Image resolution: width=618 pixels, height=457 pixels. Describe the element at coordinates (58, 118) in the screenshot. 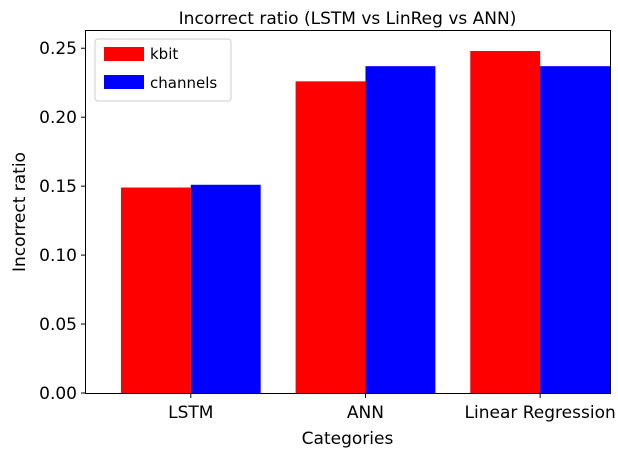

I see `y-tick-label: 0.20` at that location.